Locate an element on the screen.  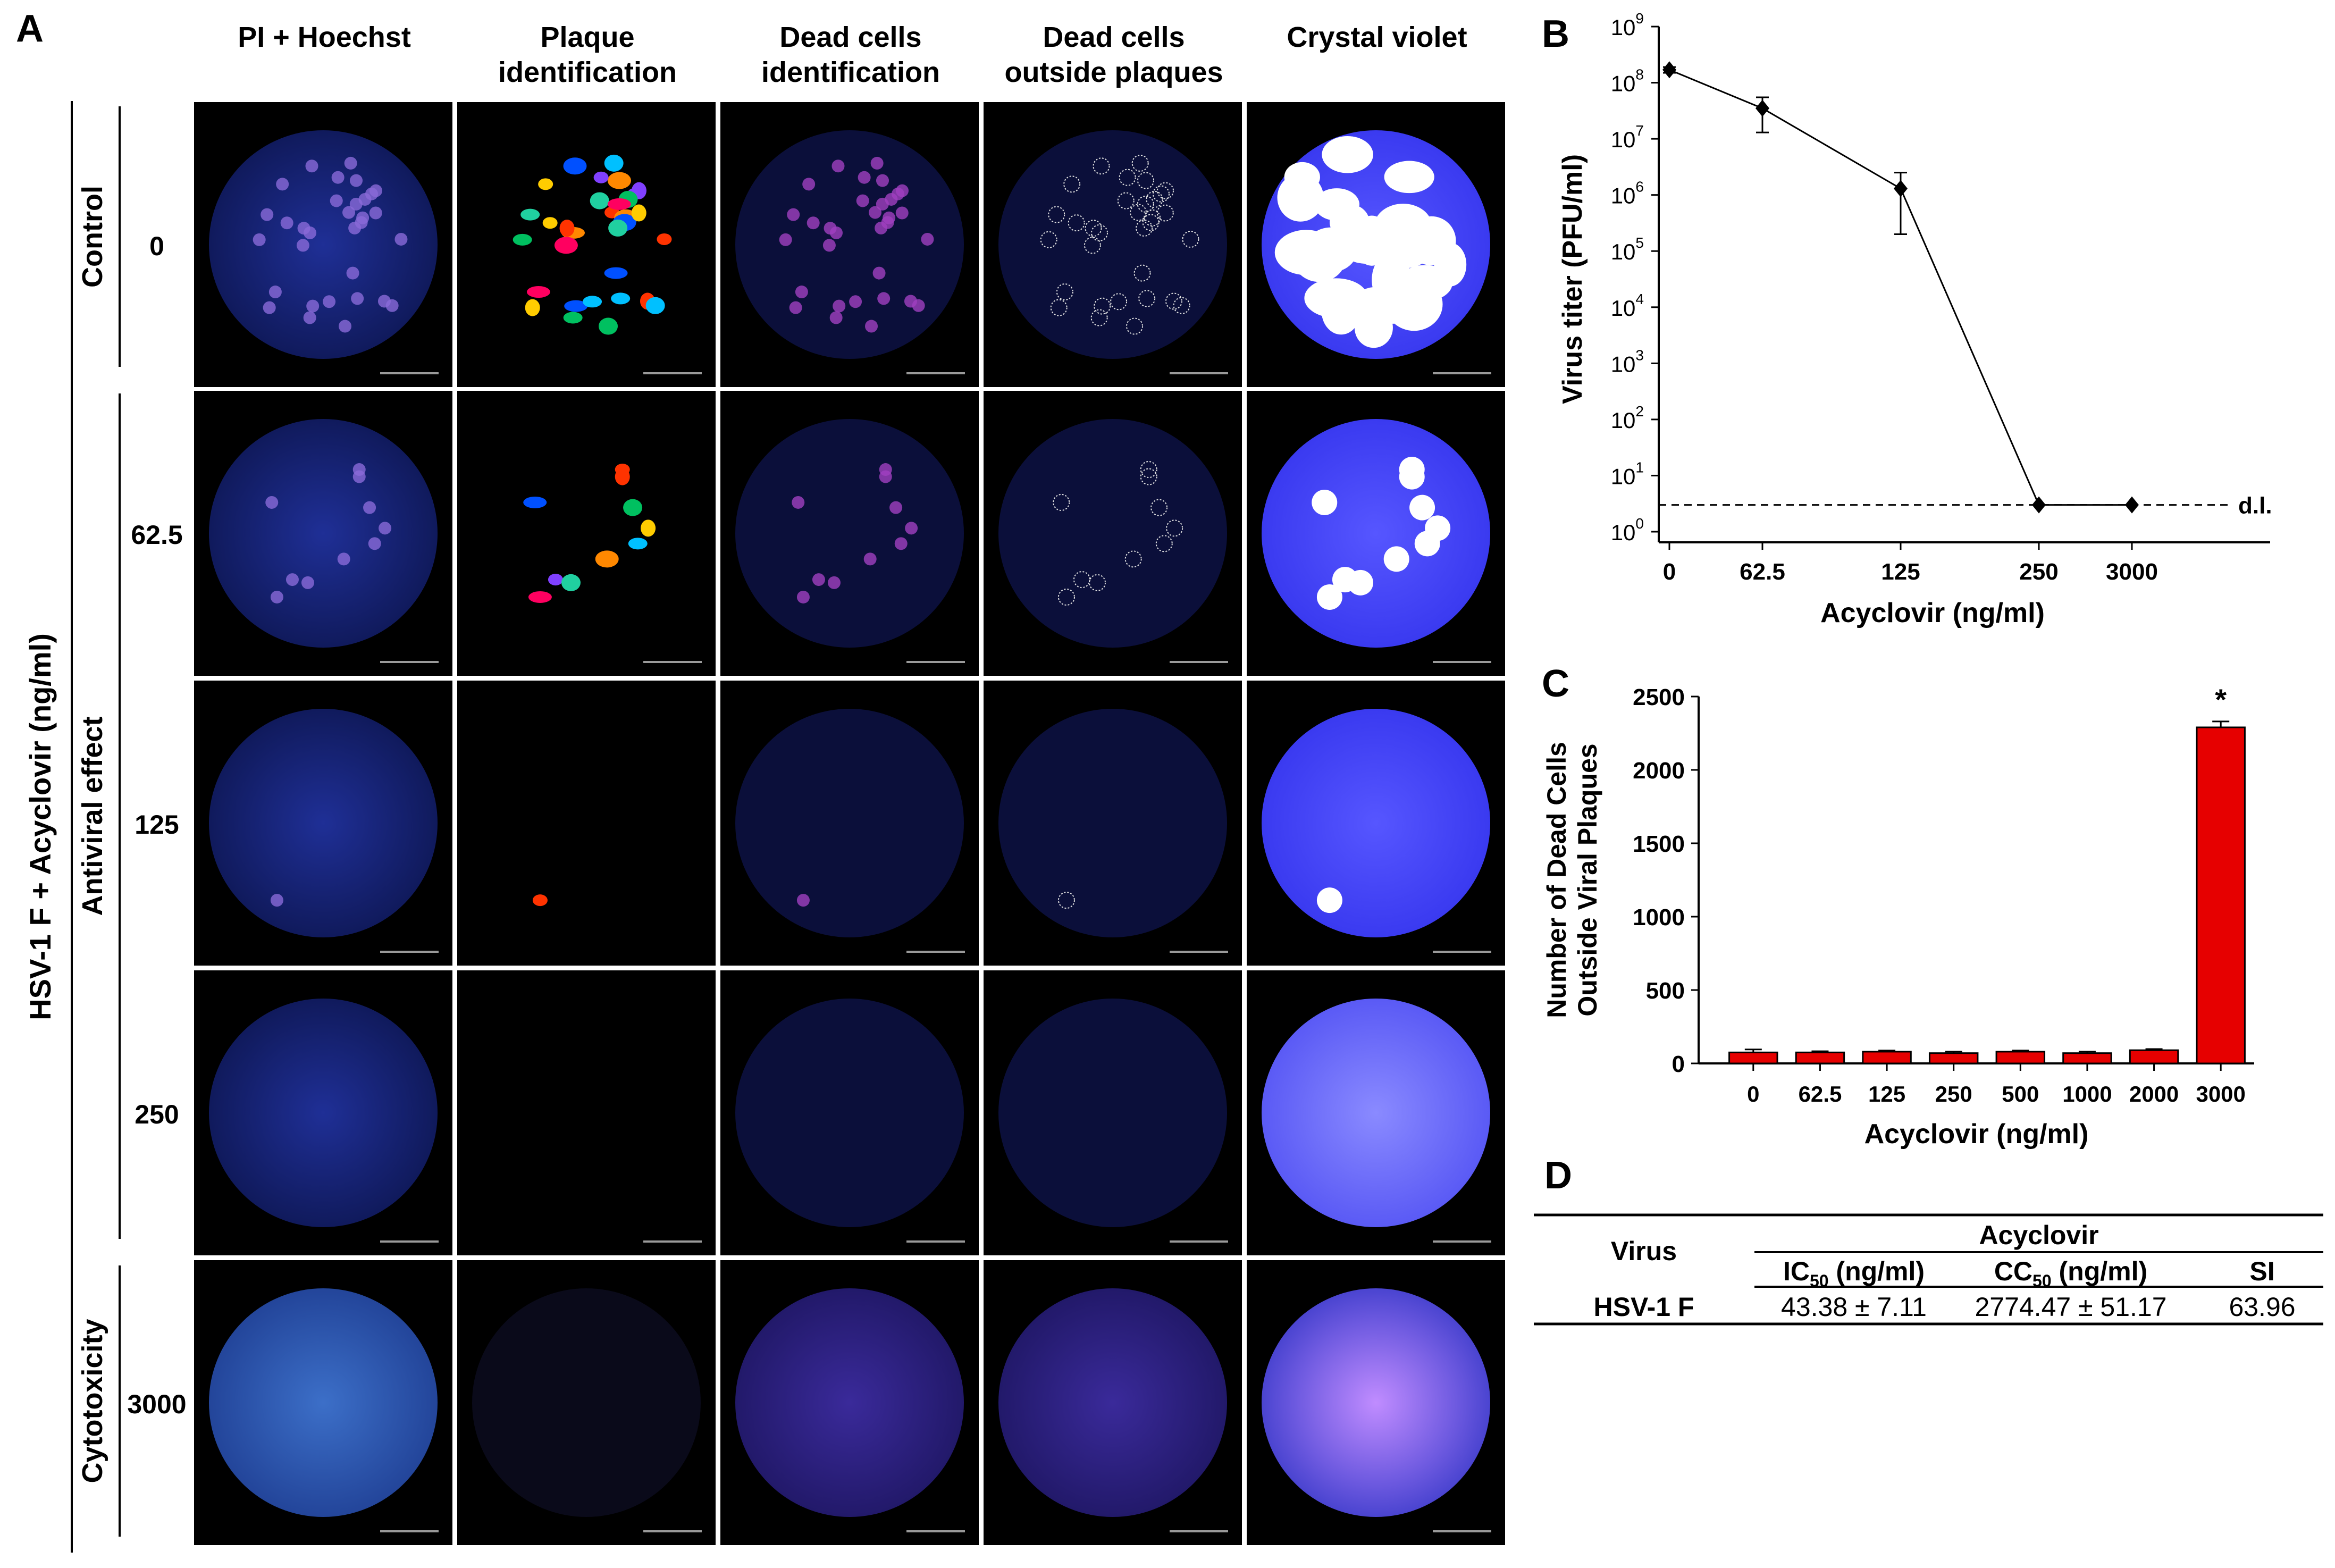
b-ytick-label: 10⁹ is located at coordinates (1627, 25).